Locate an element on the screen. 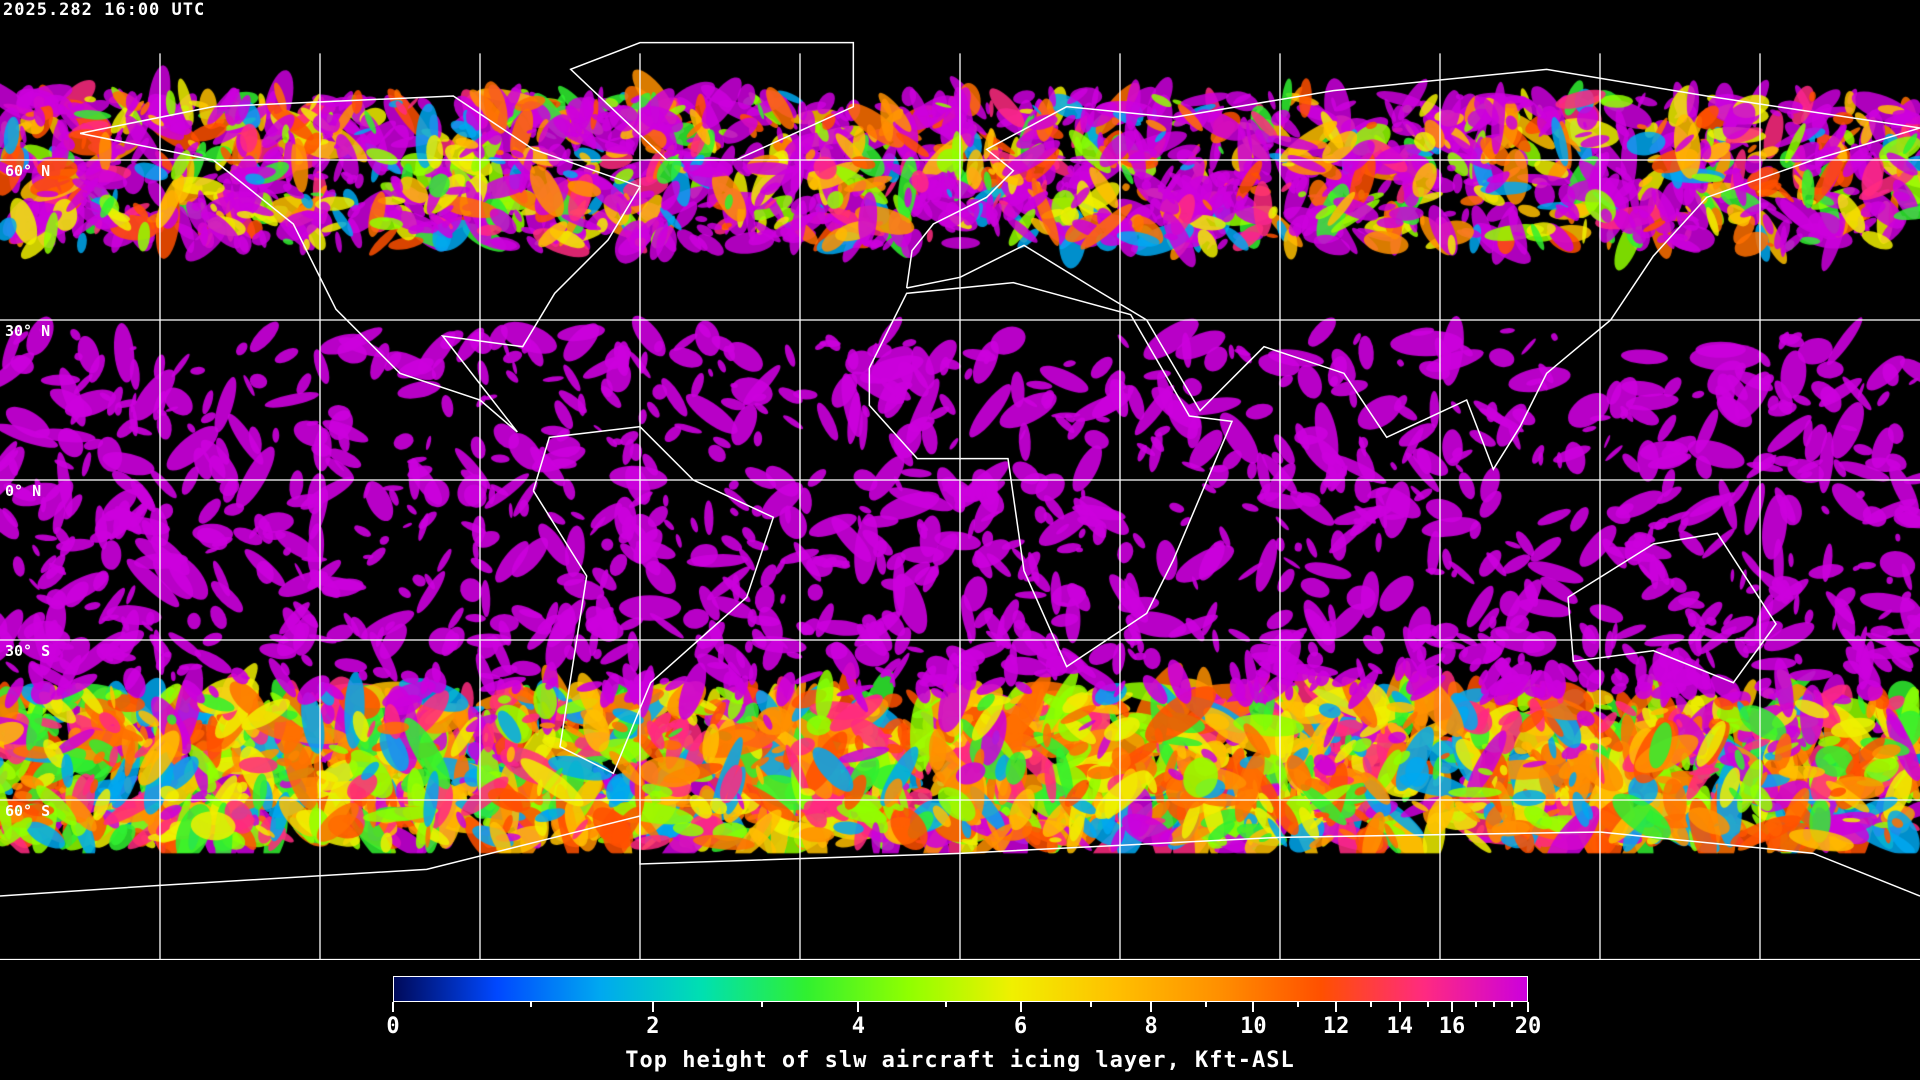  coastline-south-america is located at coordinates (653, 600).